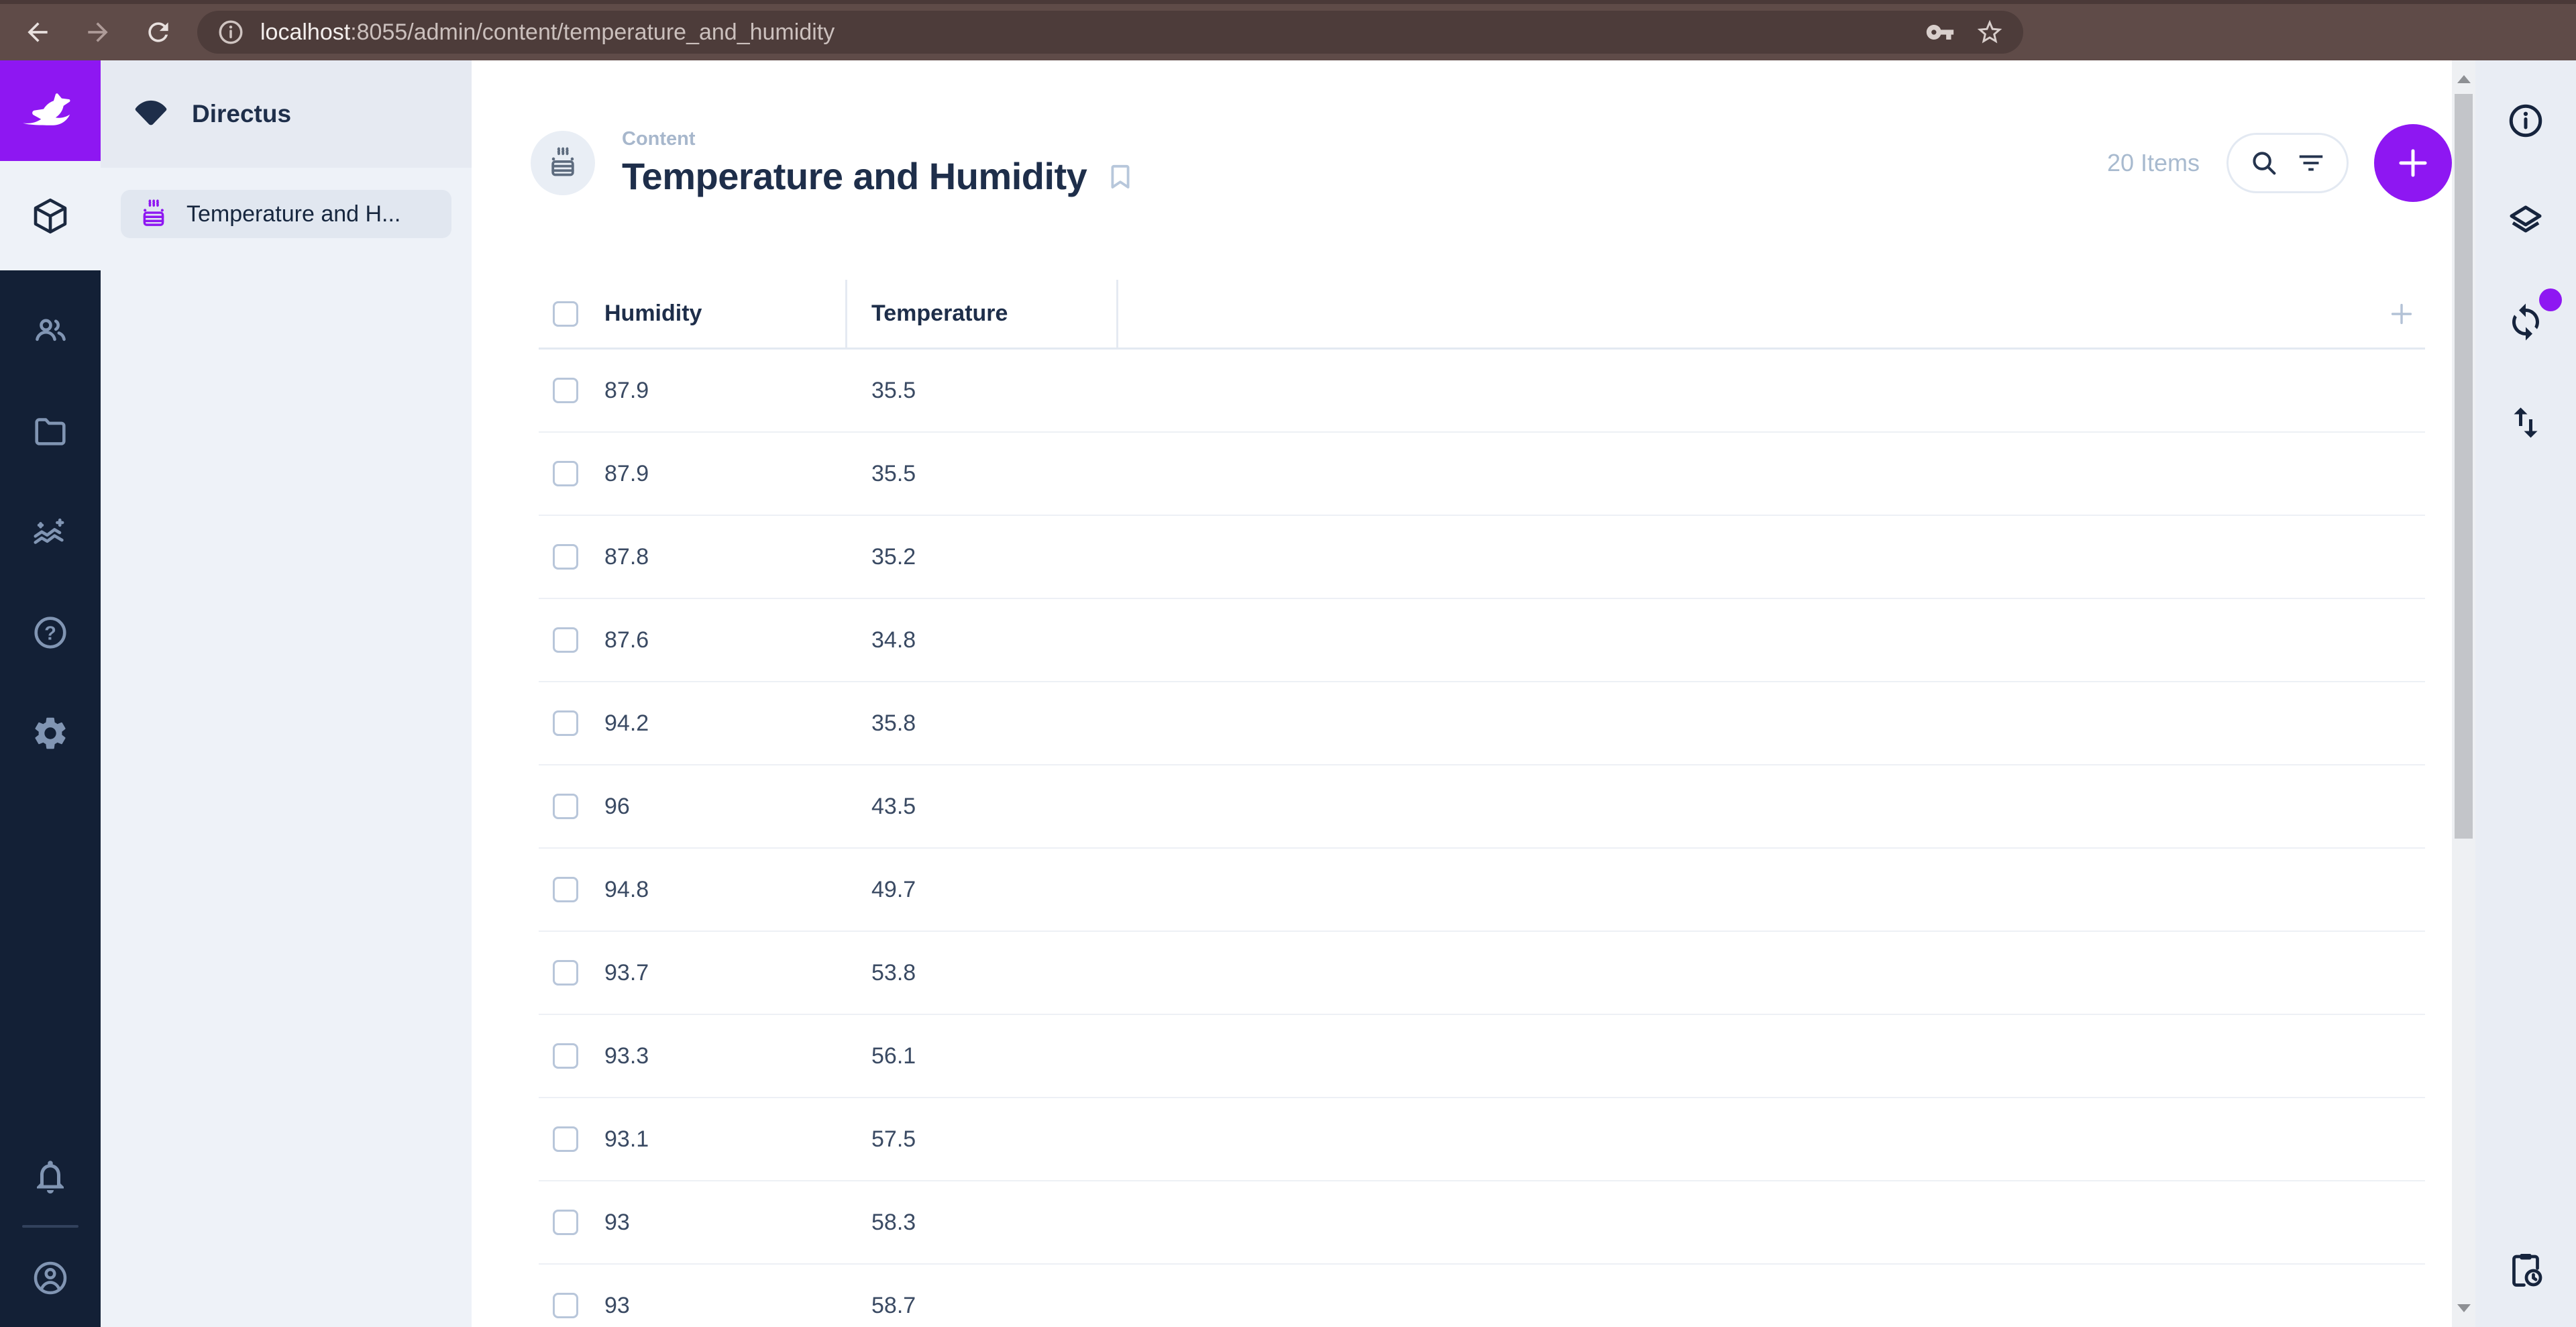  Describe the element at coordinates (626, 1139) in the screenshot. I see `cell-humidity: 93.1` at that location.